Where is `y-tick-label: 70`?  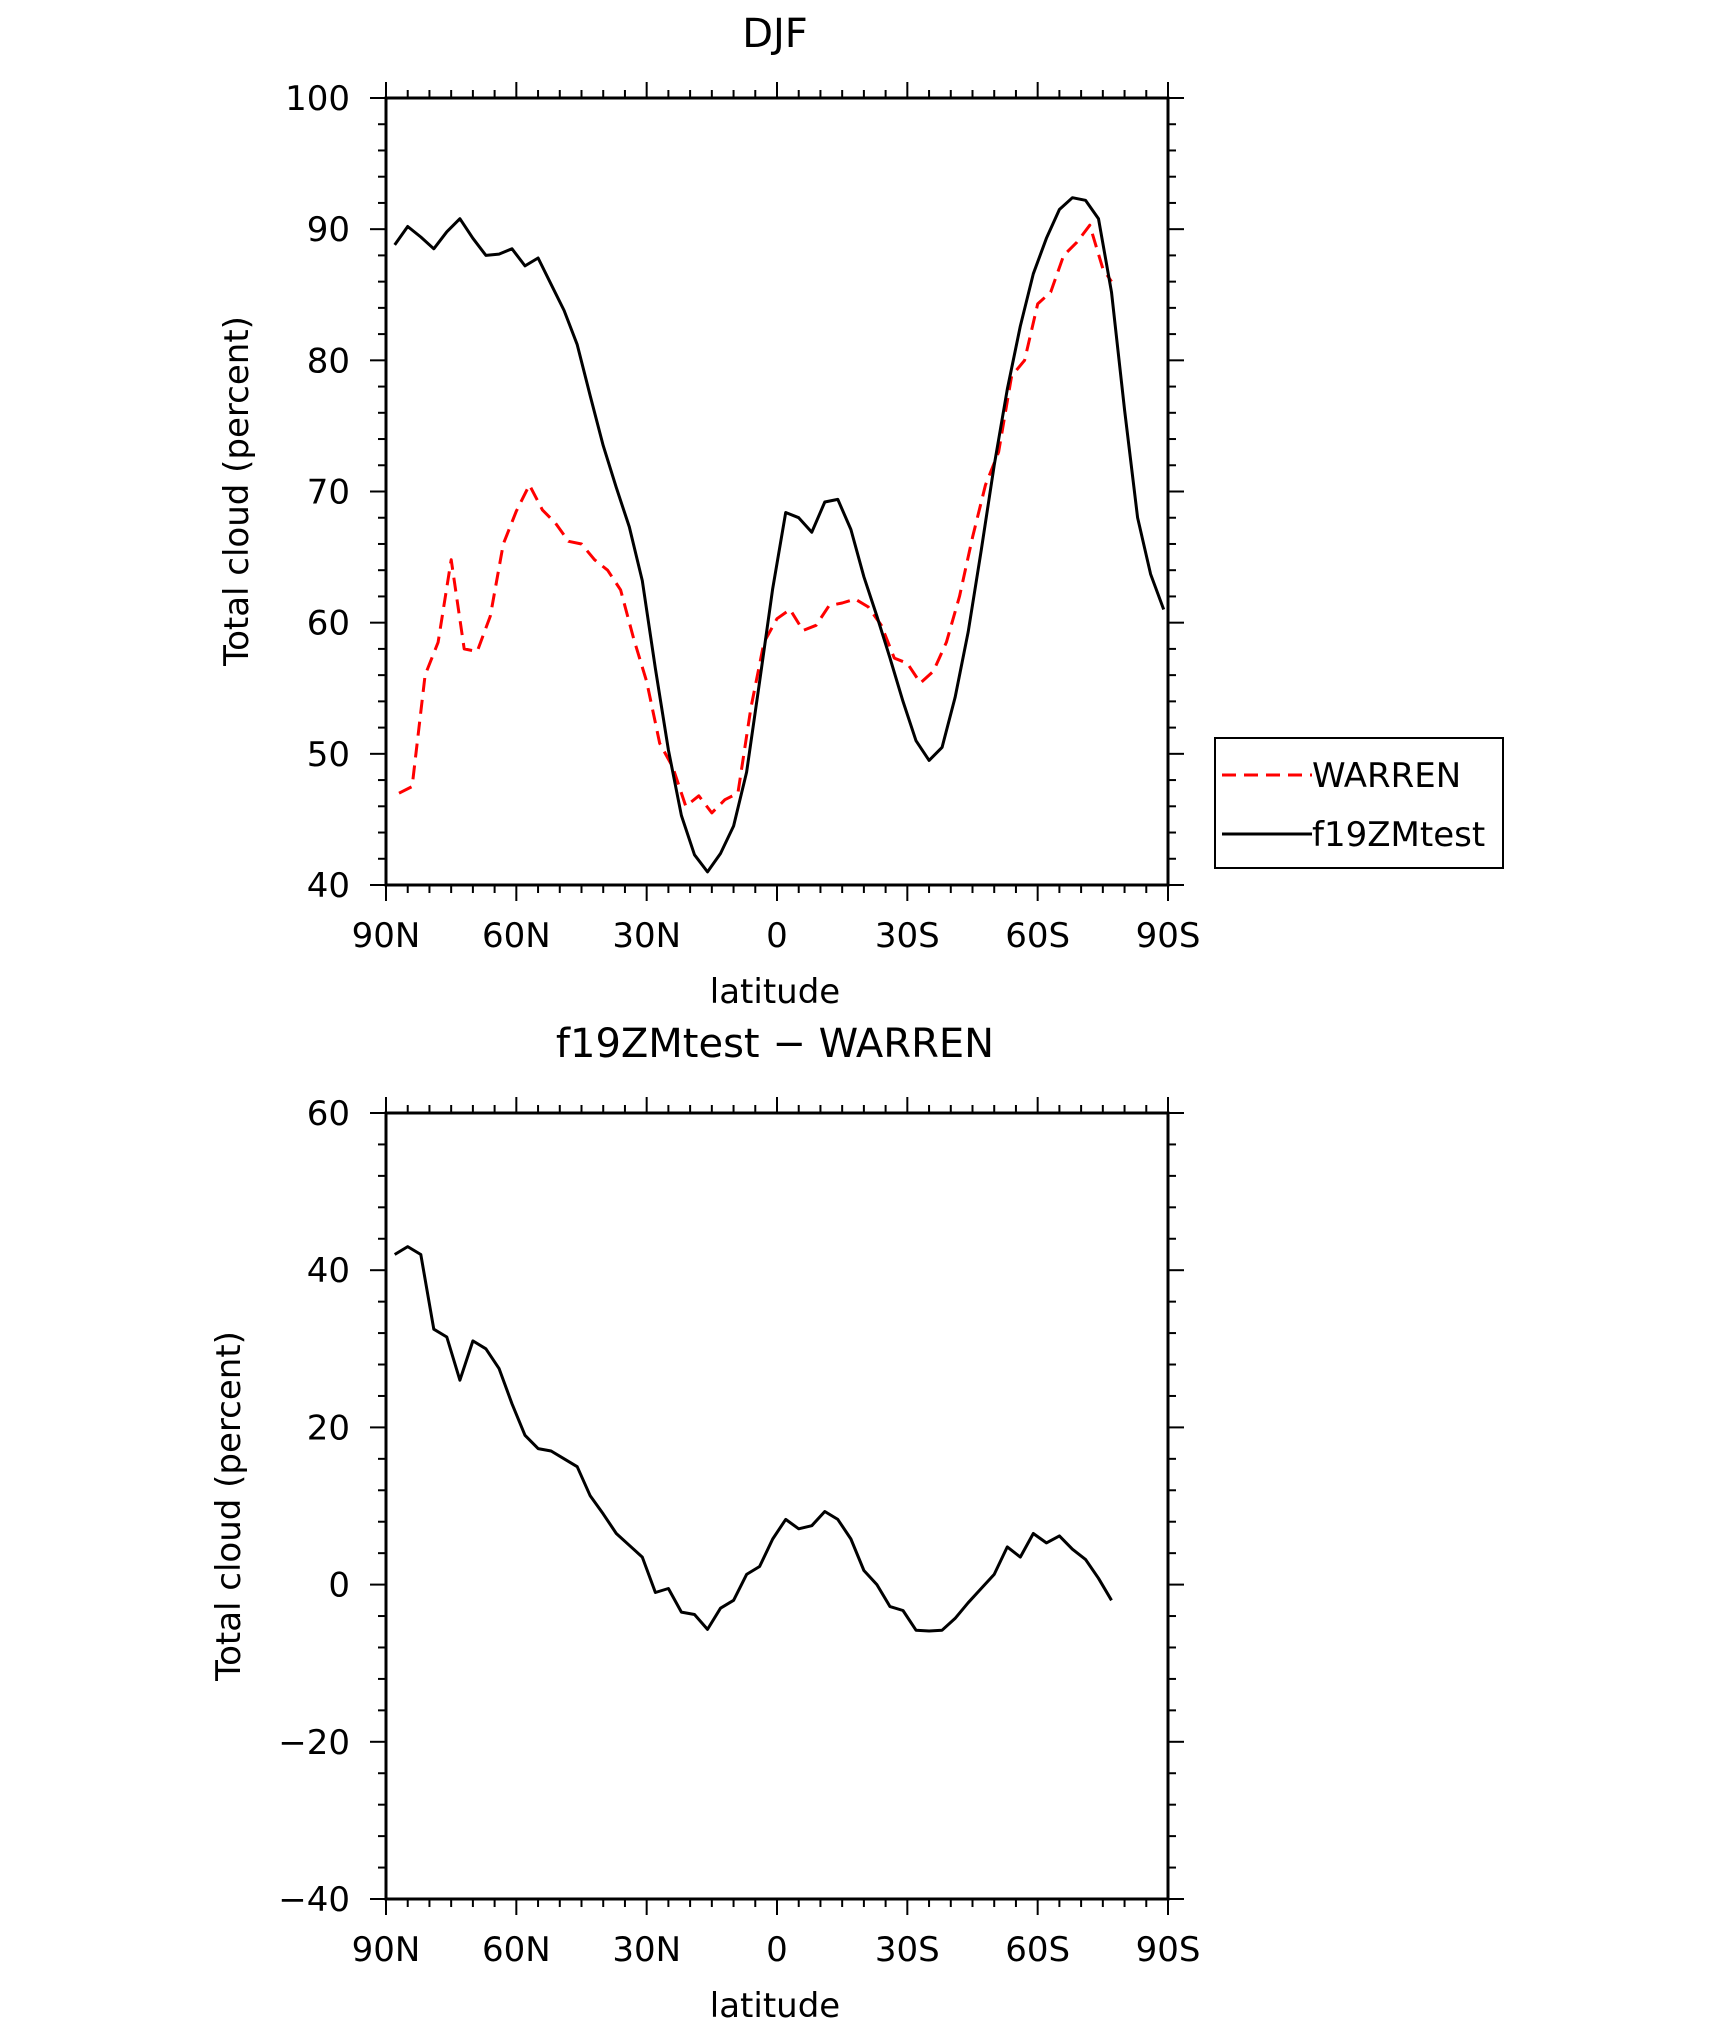
y-tick-label: 70 is located at coordinates (328, 493).